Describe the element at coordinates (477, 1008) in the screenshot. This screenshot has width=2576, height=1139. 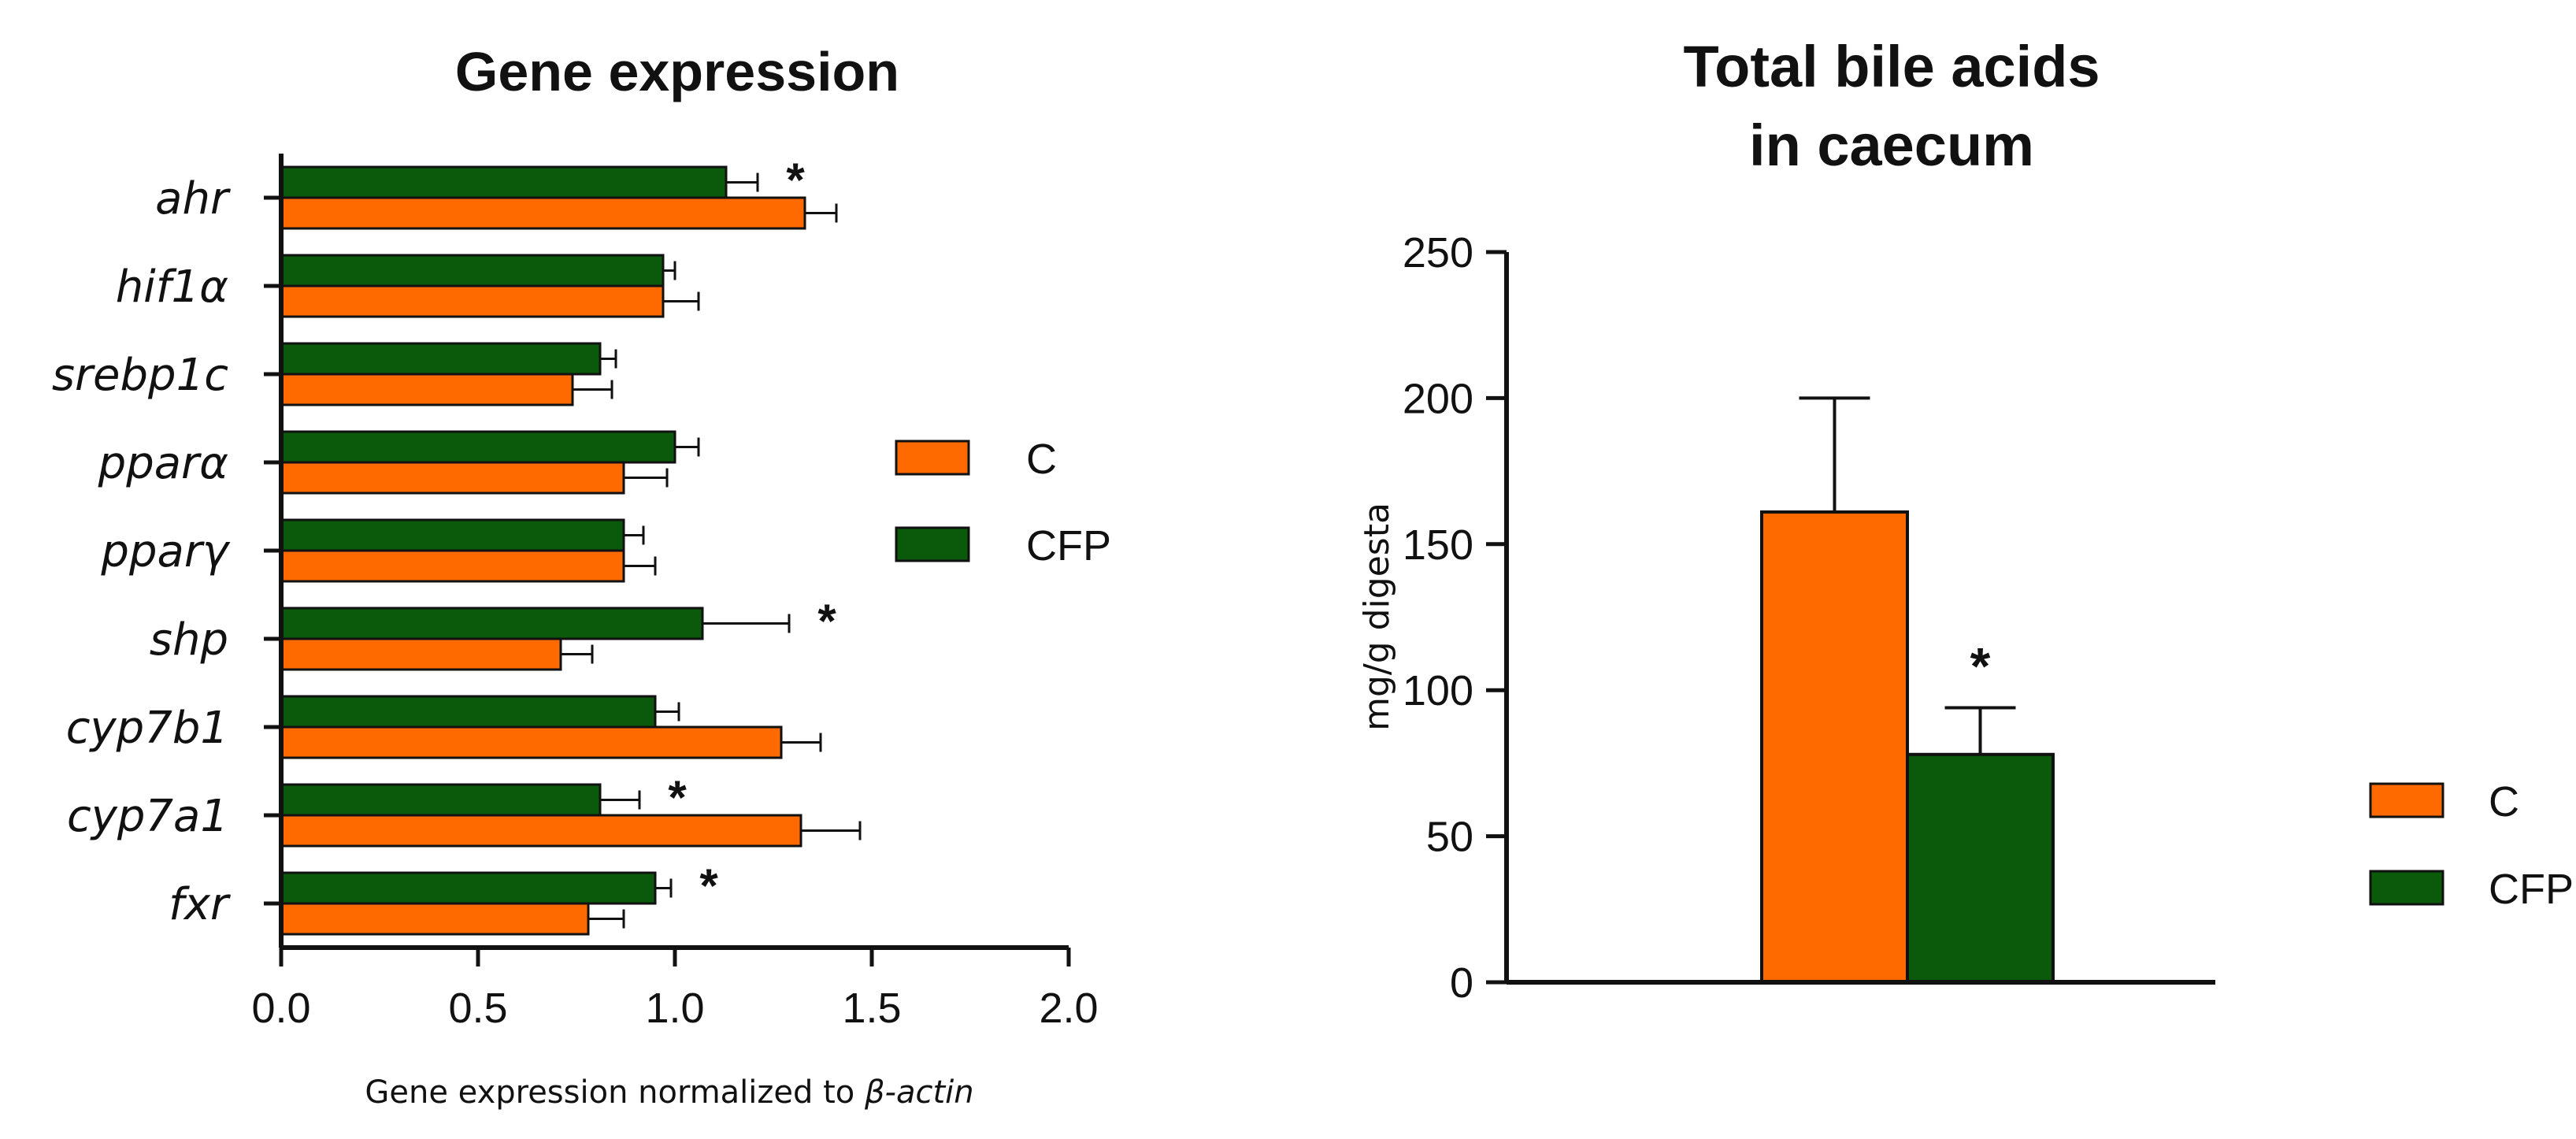
I see `x-tick-label-1: 0.5` at that location.